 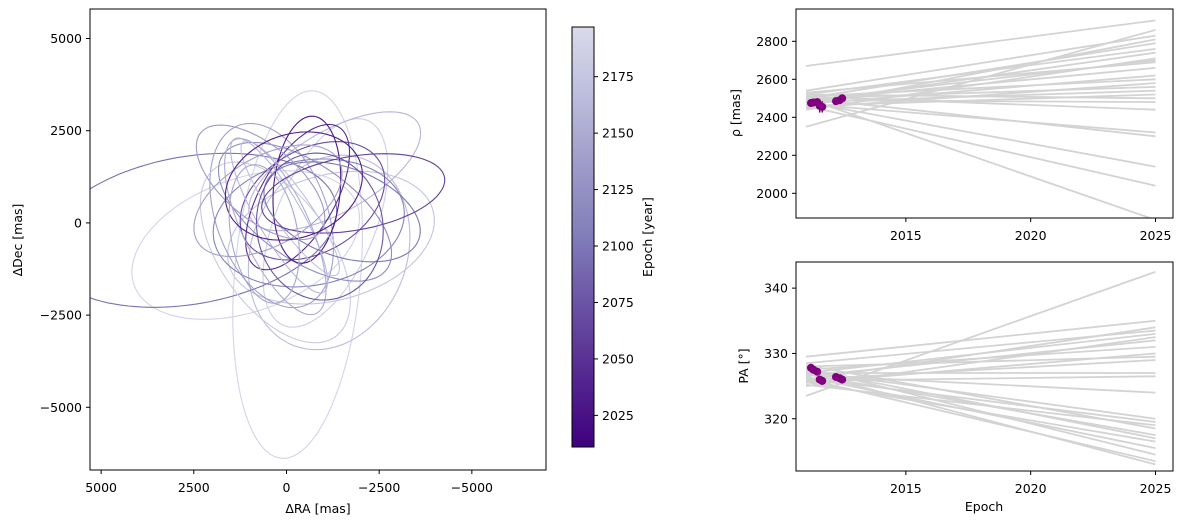 I want to click on colorbar-tick-label: 2175, so click(x=618, y=76).